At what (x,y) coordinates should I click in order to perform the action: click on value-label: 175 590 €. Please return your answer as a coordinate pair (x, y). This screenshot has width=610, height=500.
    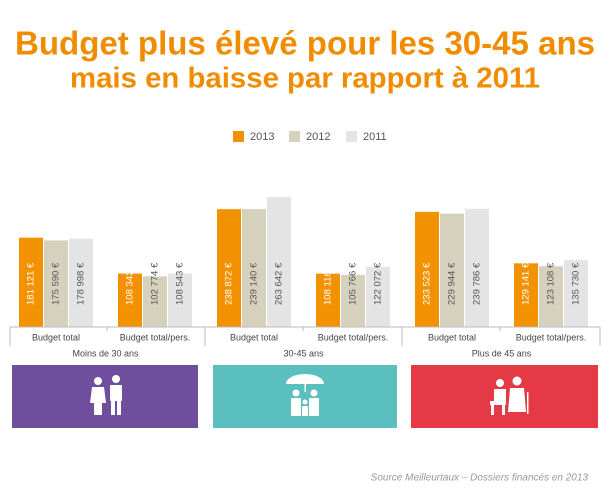
    Looking at the image, I should click on (56, 283).